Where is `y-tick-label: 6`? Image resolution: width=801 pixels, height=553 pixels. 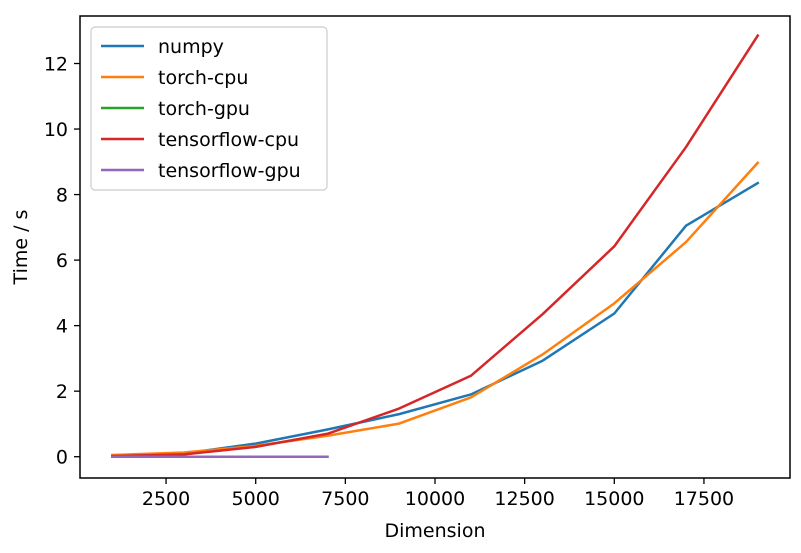 y-tick-label: 6 is located at coordinates (62, 261).